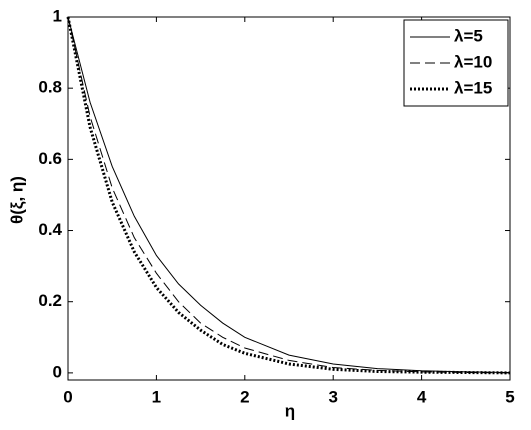  What do you see at coordinates (473, 61) in the screenshot?
I see `legend-label: λ=10` at bounding box center [473, 61].